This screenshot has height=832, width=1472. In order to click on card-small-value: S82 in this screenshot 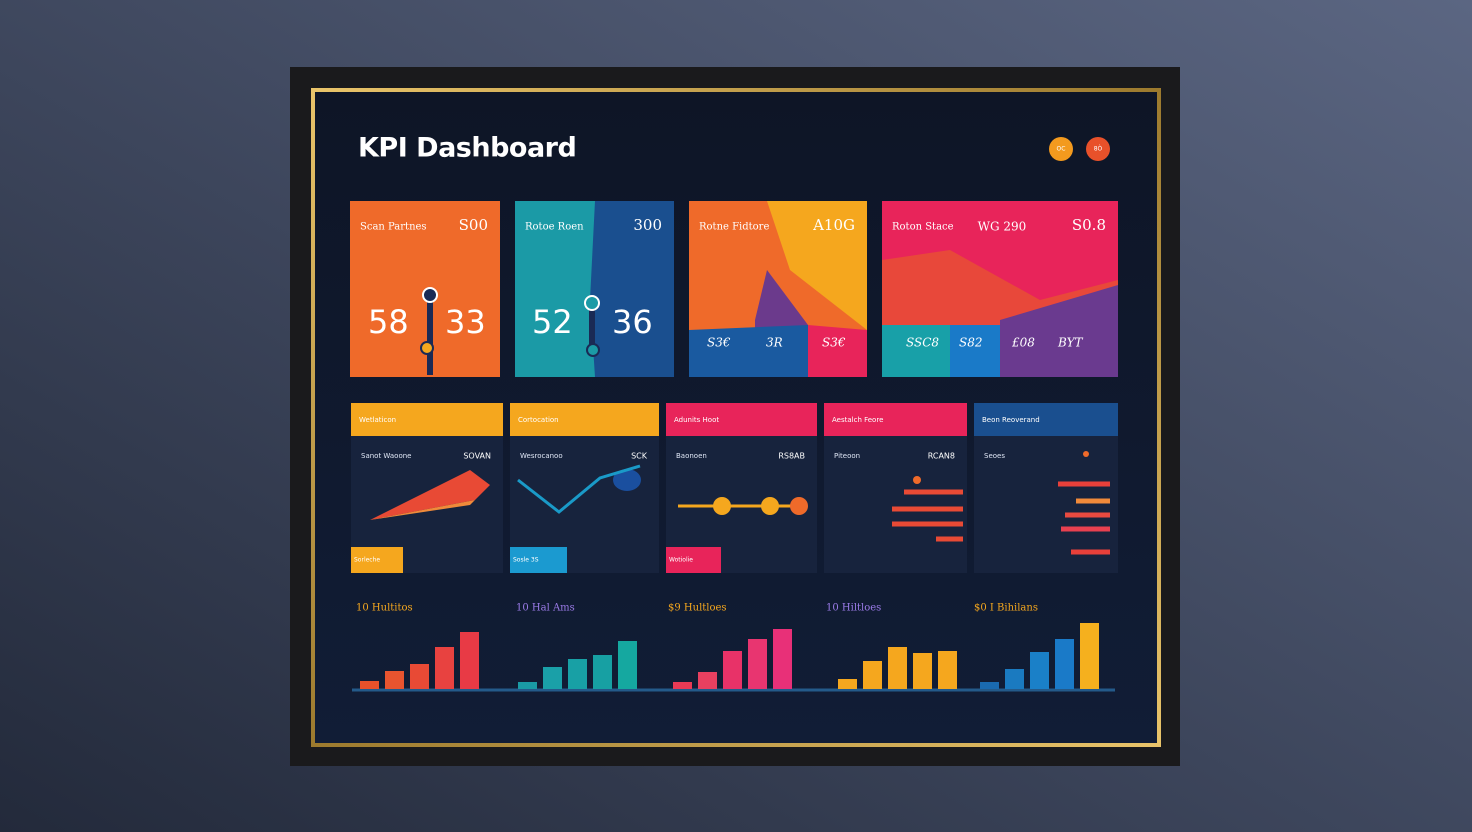, I will do `click(971, 343)`.